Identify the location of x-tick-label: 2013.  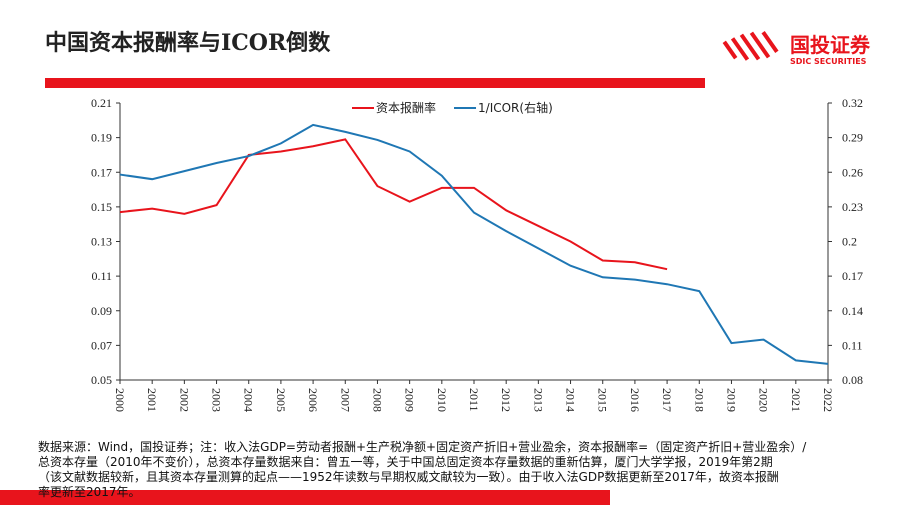
(538, 400).